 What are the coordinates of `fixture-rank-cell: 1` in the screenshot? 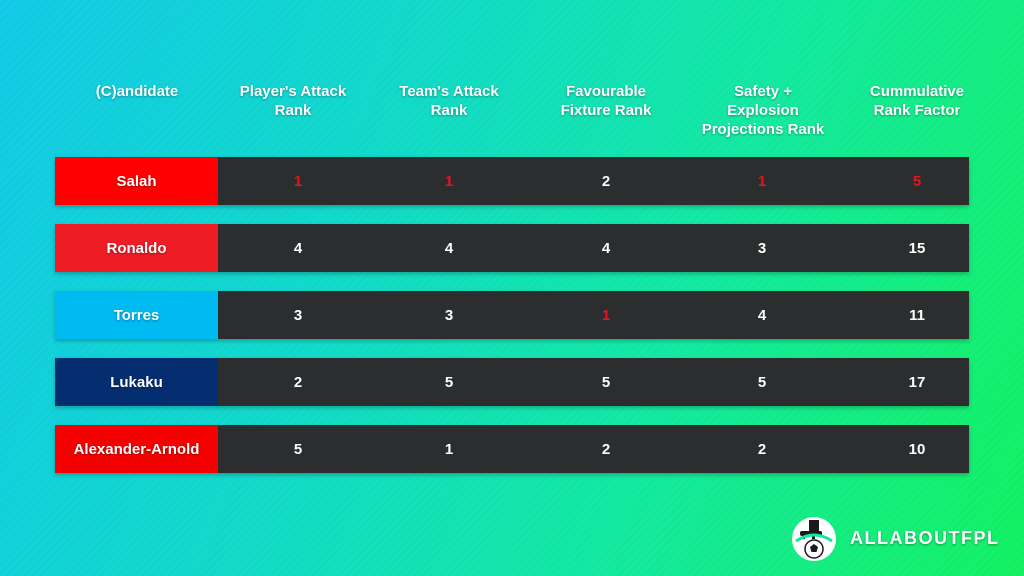 It's located at (606, 315).